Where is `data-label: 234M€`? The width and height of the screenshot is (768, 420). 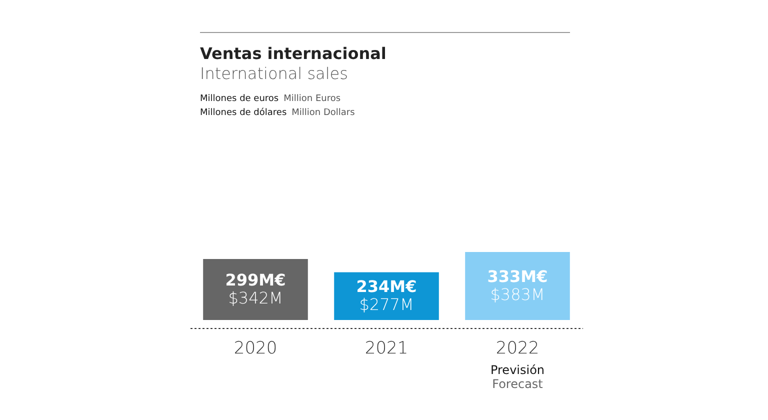
data-label: 234M€ is located at coordinates (386, 286).